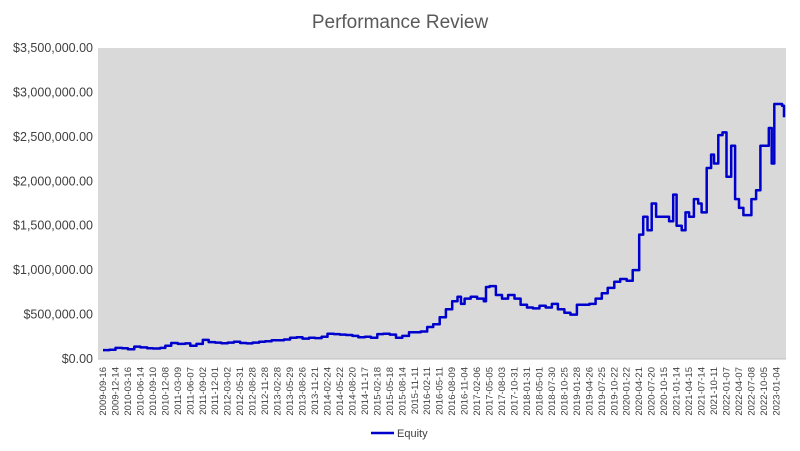 This screenshot has width=800, height=451. I want to click on x-tick-label: 2011-09-02, so click(203, 391).